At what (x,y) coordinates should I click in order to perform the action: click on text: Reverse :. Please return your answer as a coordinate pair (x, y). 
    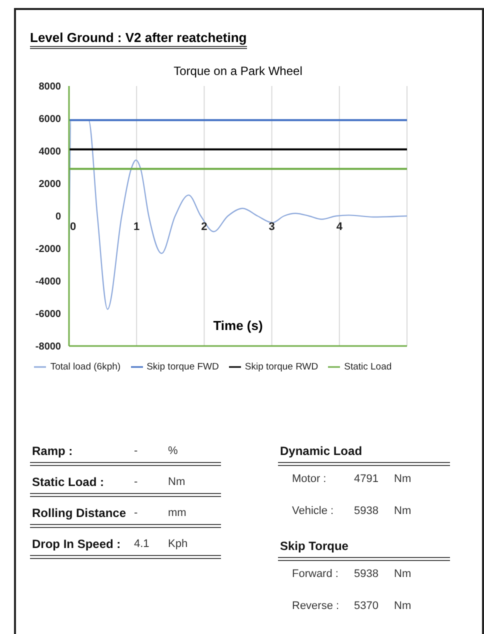
    Looking at the image, I should click on (316, 606).